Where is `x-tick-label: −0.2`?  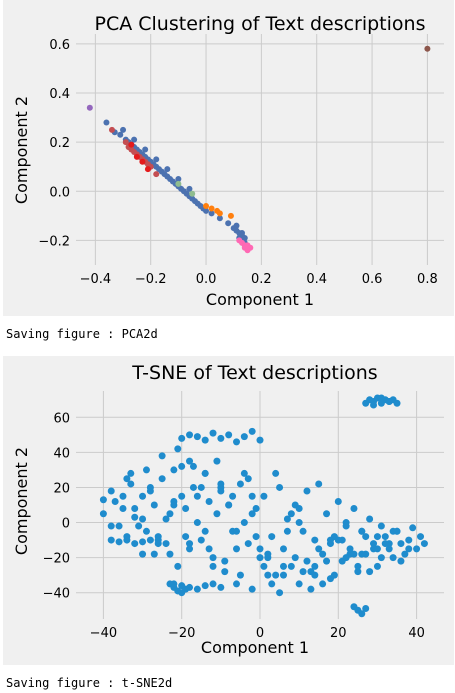 x-tick-label: −0.2 is located at coordinates (151, 279).